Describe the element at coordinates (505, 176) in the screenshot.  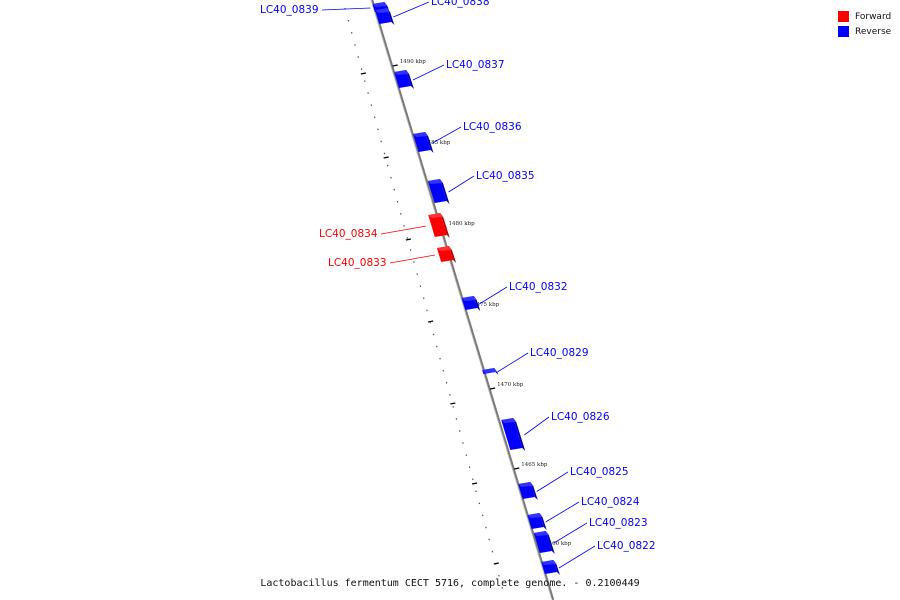
I see `gene-label: LC40_0835` at that location.